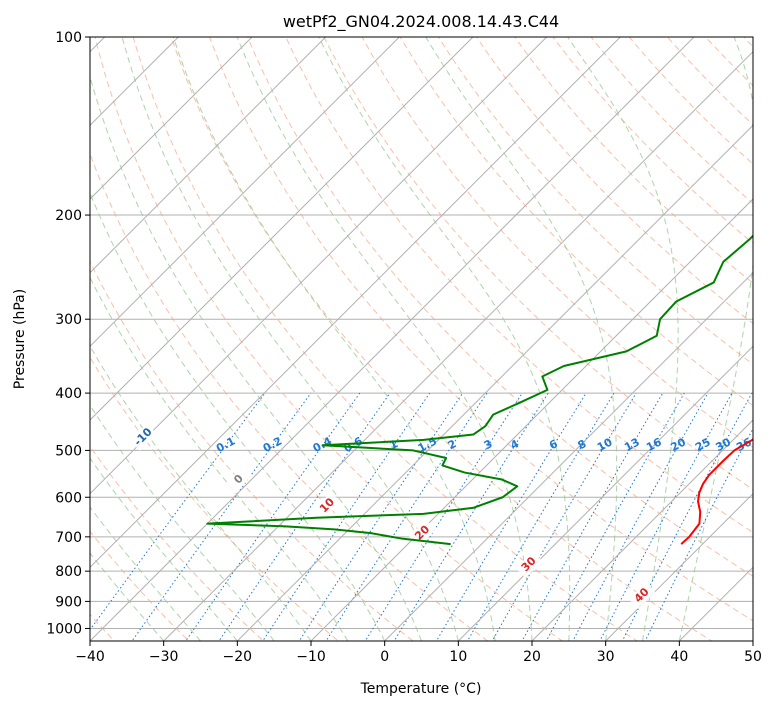 The image size is (775, 708). I want to click on mixing-ratio-label: 25, so click(703, 444).